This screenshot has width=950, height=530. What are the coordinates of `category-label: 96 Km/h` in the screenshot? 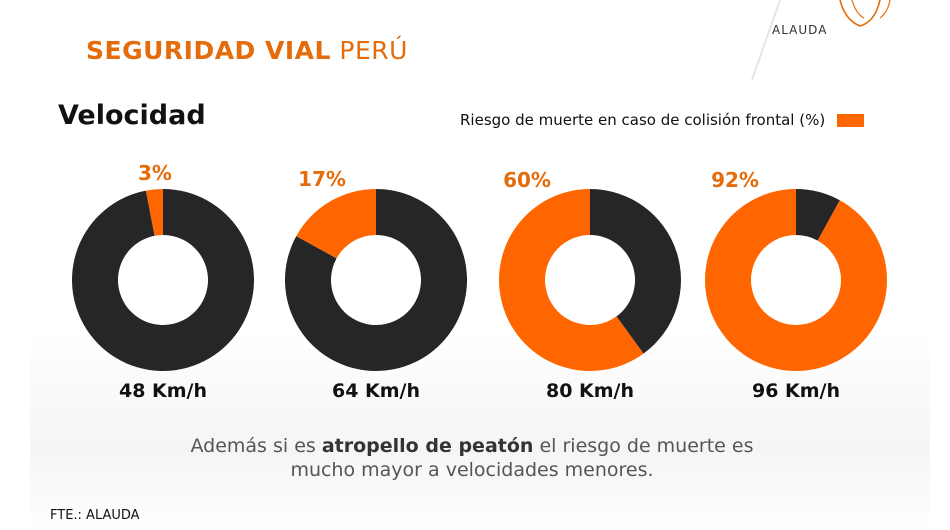 It's located at (796, 391).